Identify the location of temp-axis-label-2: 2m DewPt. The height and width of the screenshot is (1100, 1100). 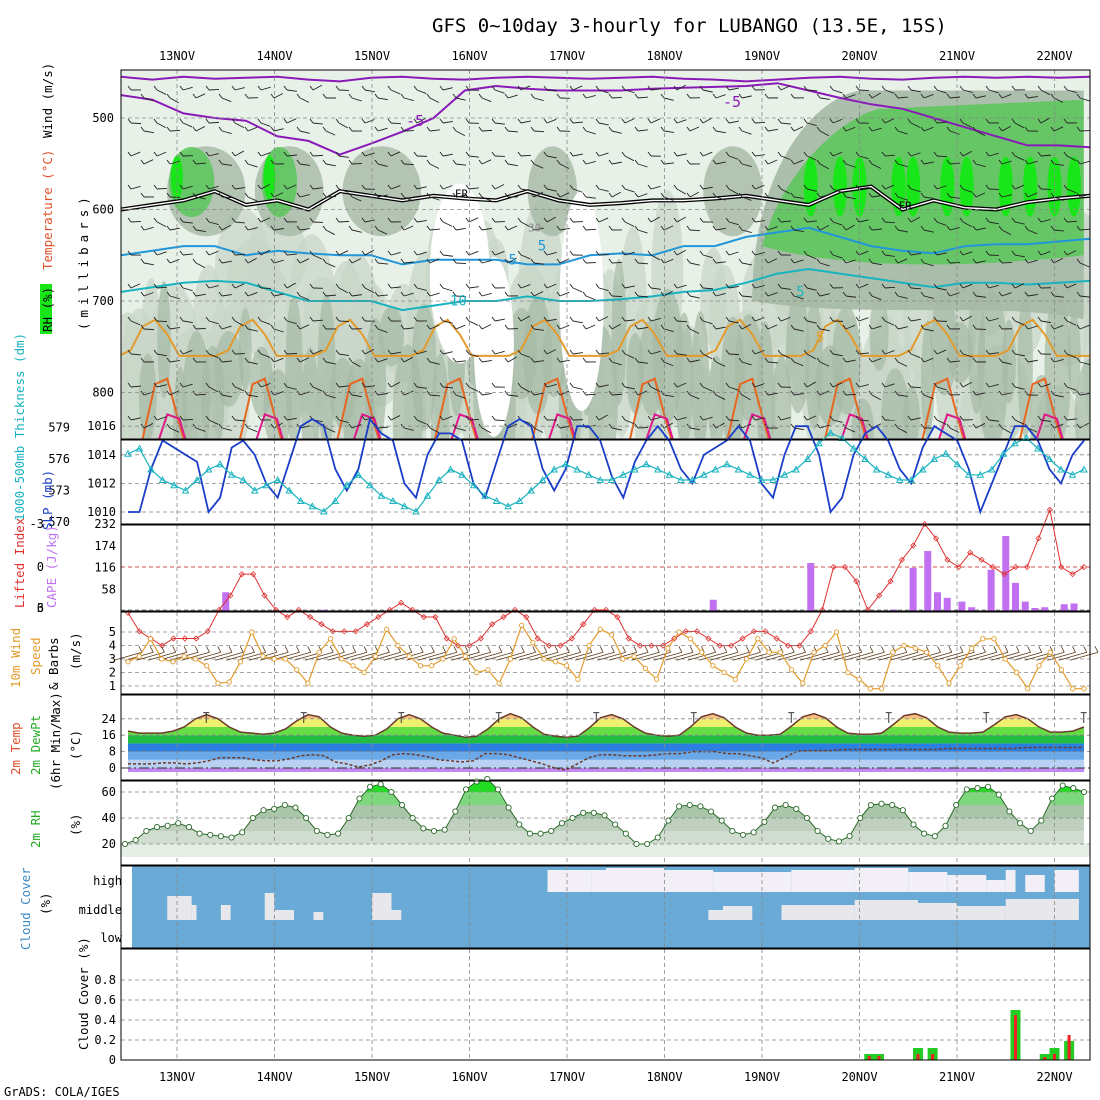
(35, 745).